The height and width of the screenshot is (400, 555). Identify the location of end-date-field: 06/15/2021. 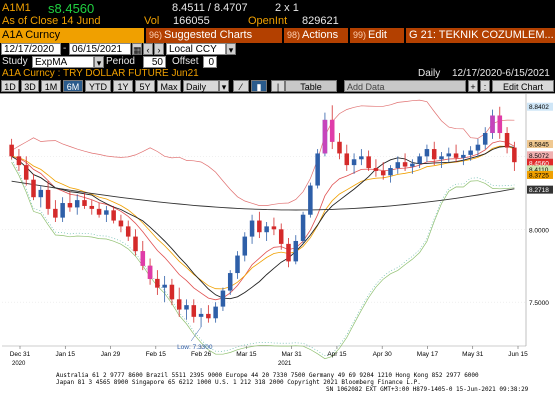
(100, 49).